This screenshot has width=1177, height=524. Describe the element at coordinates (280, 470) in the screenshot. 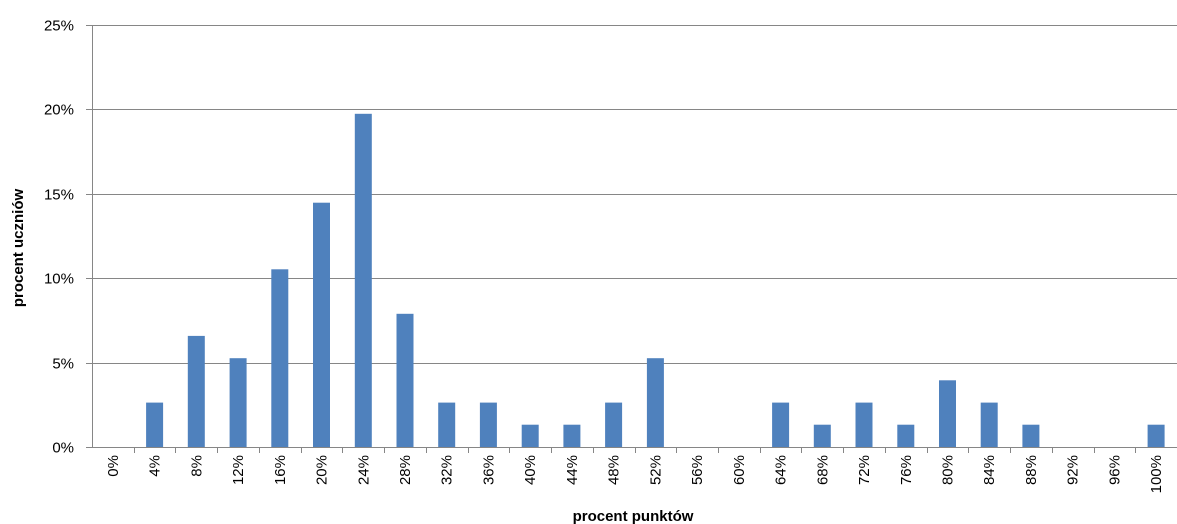

I see `x-tick-label: 16%` at that location.